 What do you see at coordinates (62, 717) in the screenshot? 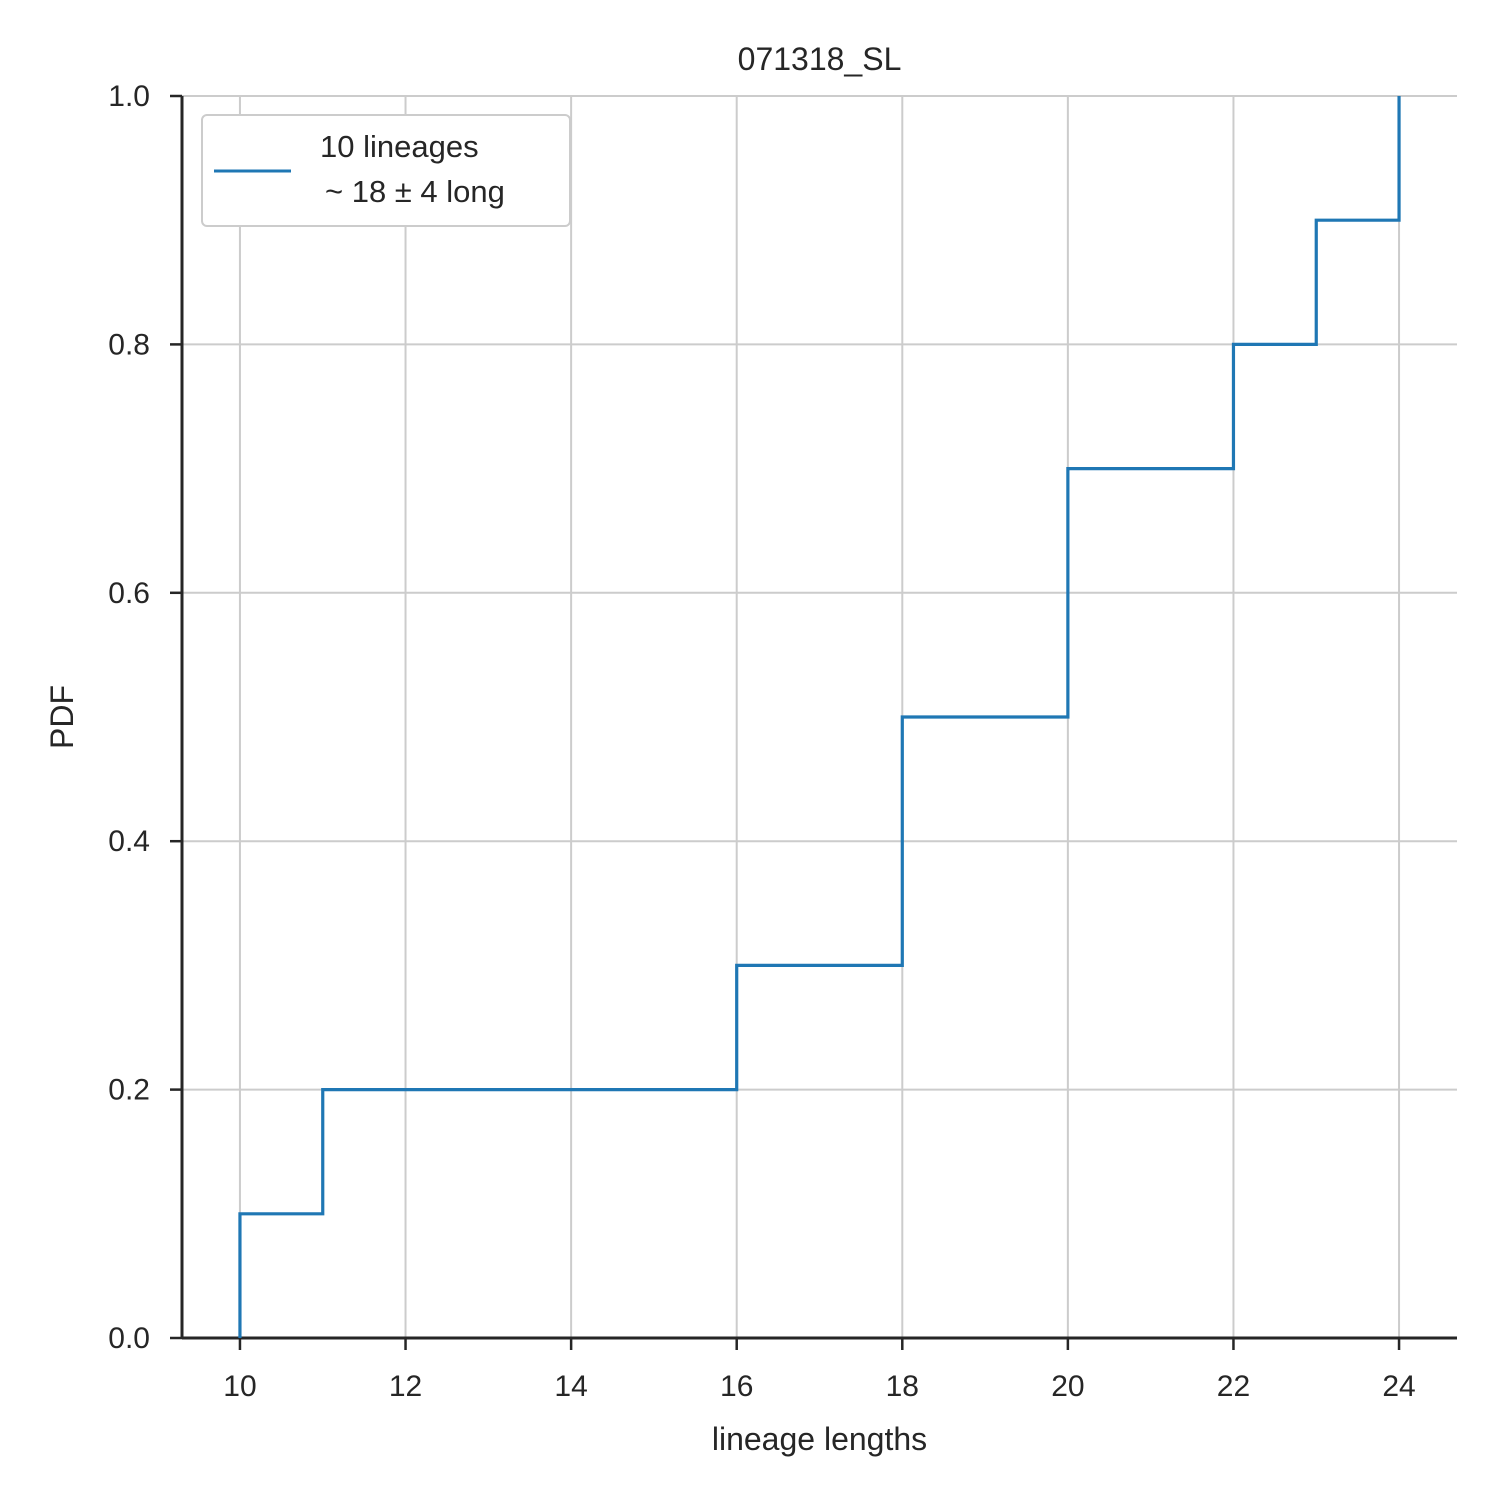
I see `y-axis-label: PDF` at bounding box center [62, 717].